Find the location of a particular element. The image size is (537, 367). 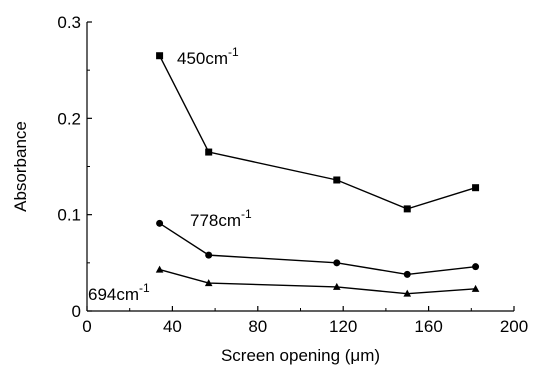

x-tick-label: 120 is located at coordinates (343, 326).